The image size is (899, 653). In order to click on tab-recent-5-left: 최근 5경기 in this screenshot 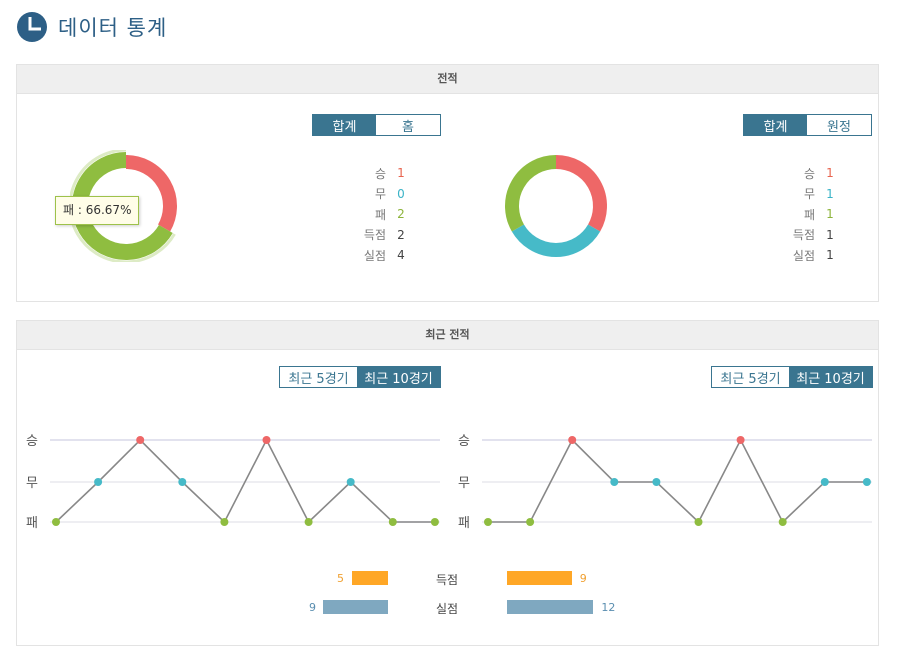, I will do `click(318, 377)`.